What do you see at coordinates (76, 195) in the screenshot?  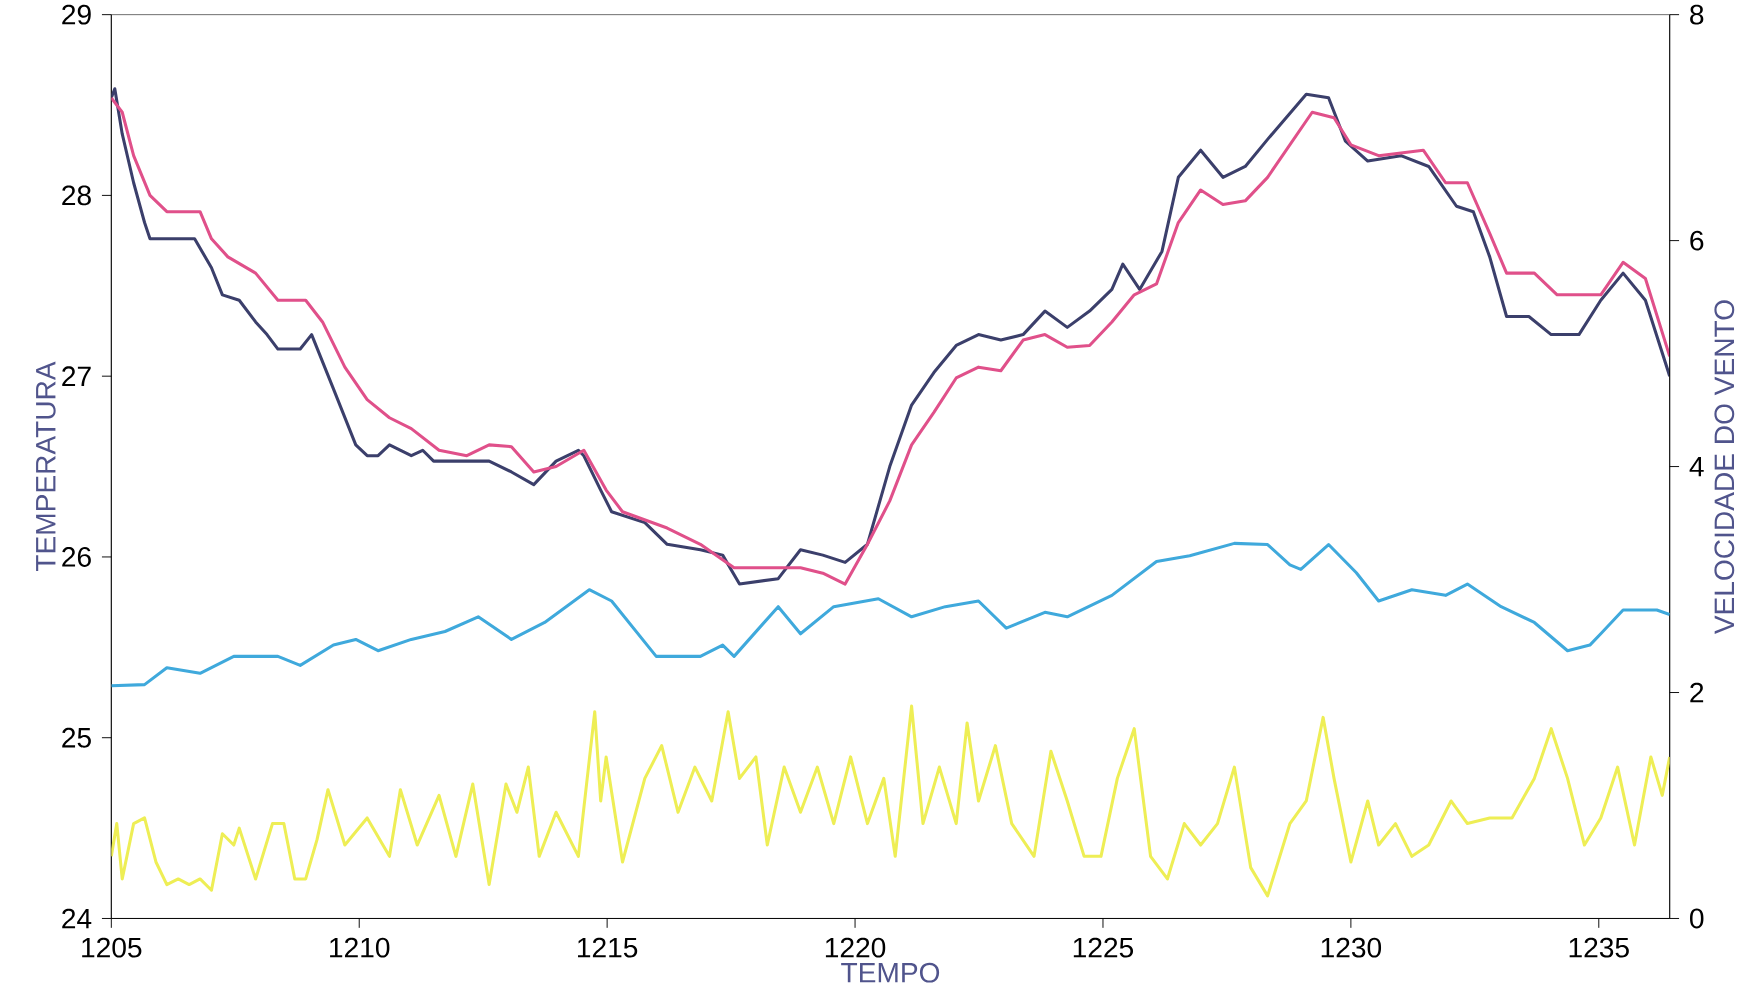 I see `y-tick-label: 28` at bounding box center [76, 195].